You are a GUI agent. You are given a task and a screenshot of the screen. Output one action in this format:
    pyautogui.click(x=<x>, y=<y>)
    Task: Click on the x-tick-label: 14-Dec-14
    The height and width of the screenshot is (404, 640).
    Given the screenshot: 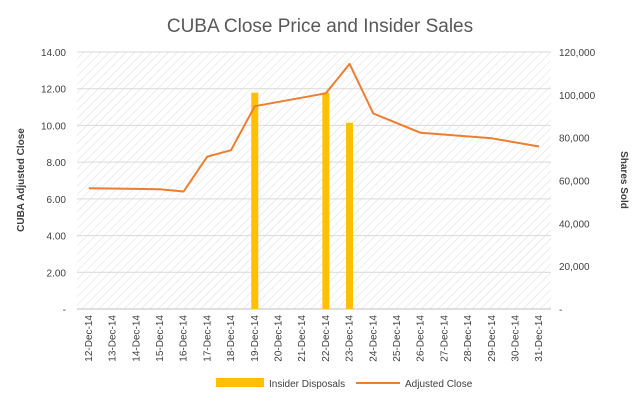 What is the action you would take?
    pyautogui.click(x=136, y=338)
    